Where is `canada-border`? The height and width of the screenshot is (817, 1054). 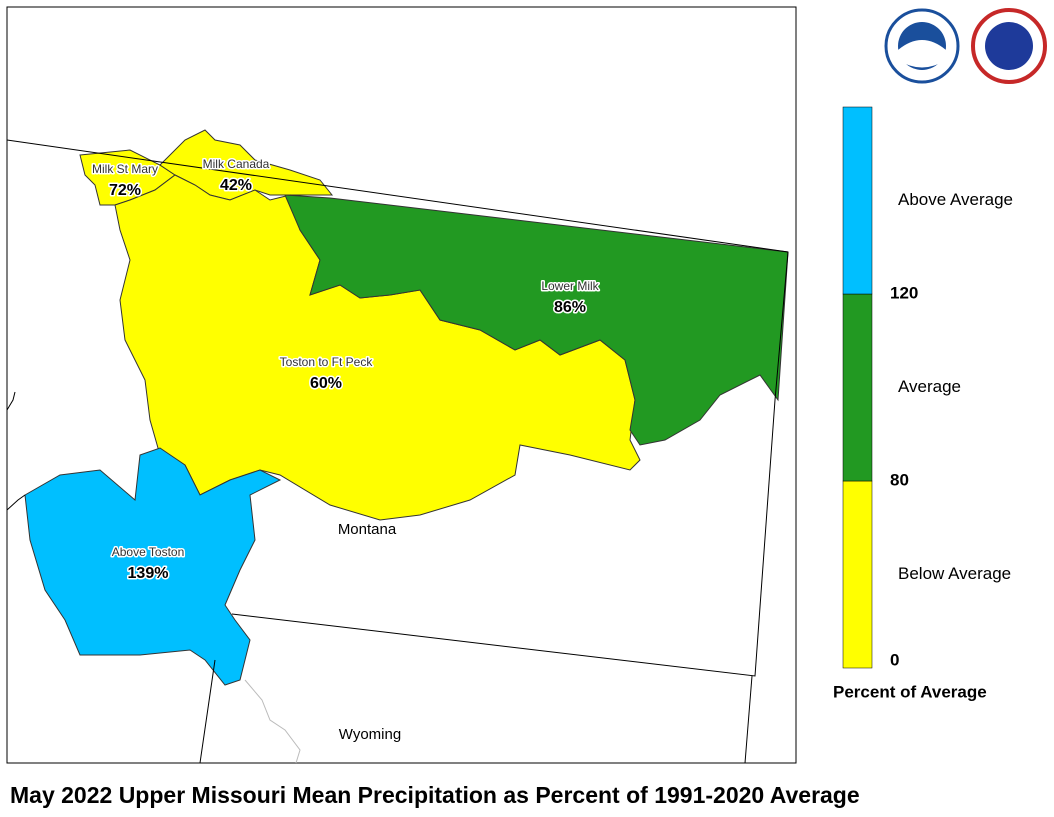 canada-border is located at coordinates (397, 196).